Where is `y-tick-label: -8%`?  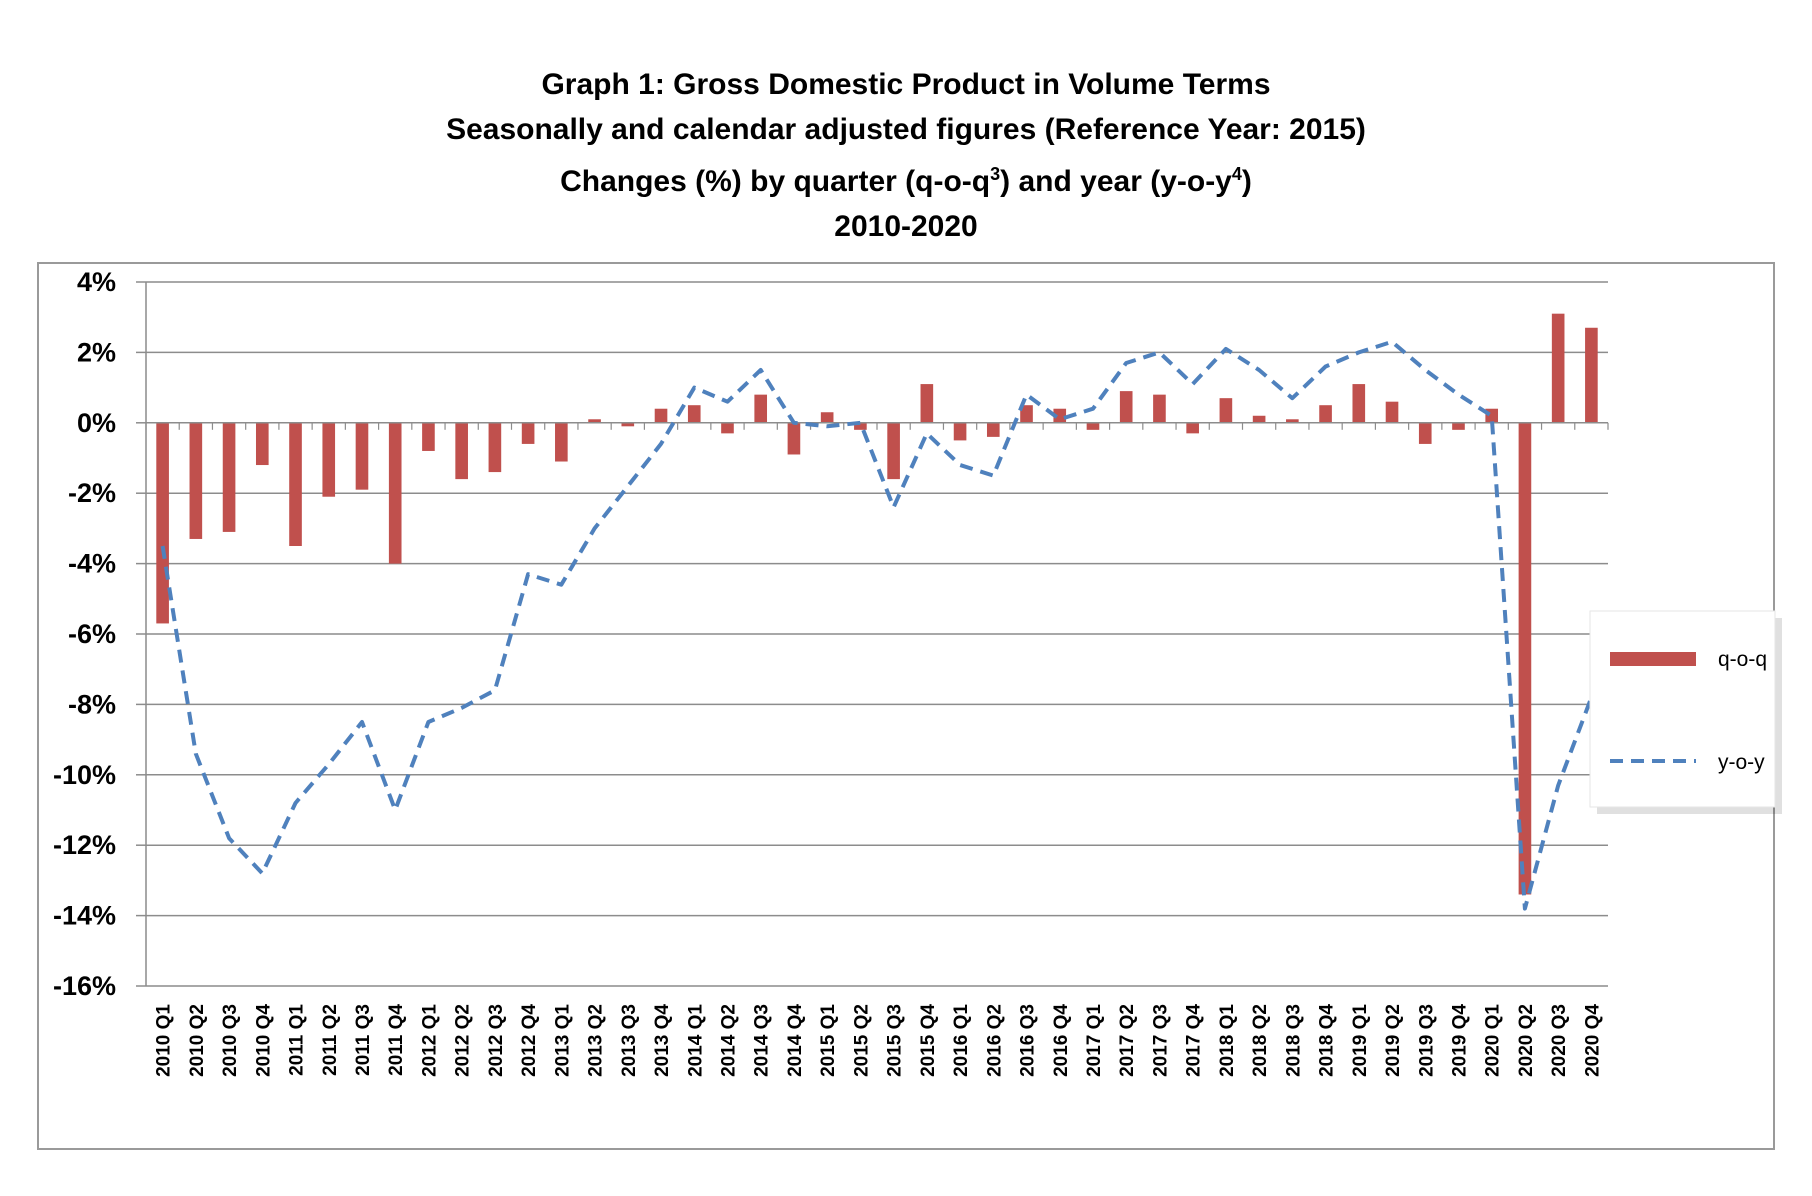
y-tick-label: -8% is located at coordinates (92, 704).